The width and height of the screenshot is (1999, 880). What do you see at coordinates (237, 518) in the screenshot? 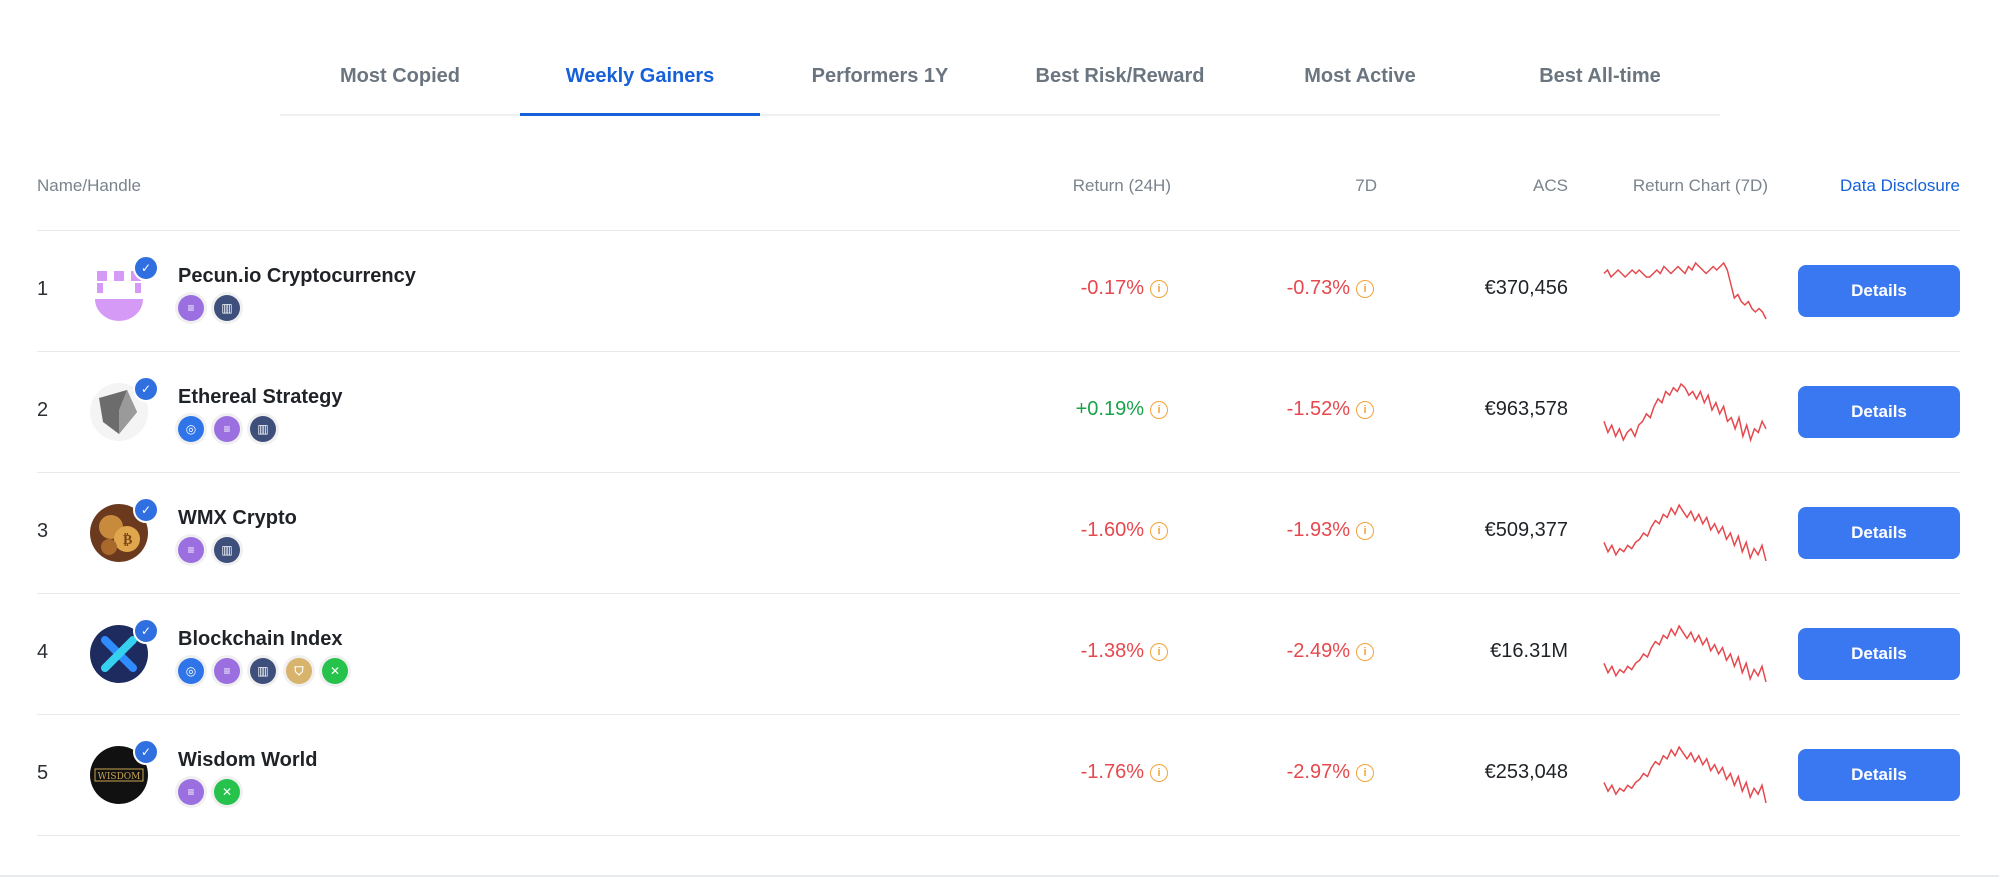
I see `trader-name: WMX Crypto` at bounding box center [237, 518].